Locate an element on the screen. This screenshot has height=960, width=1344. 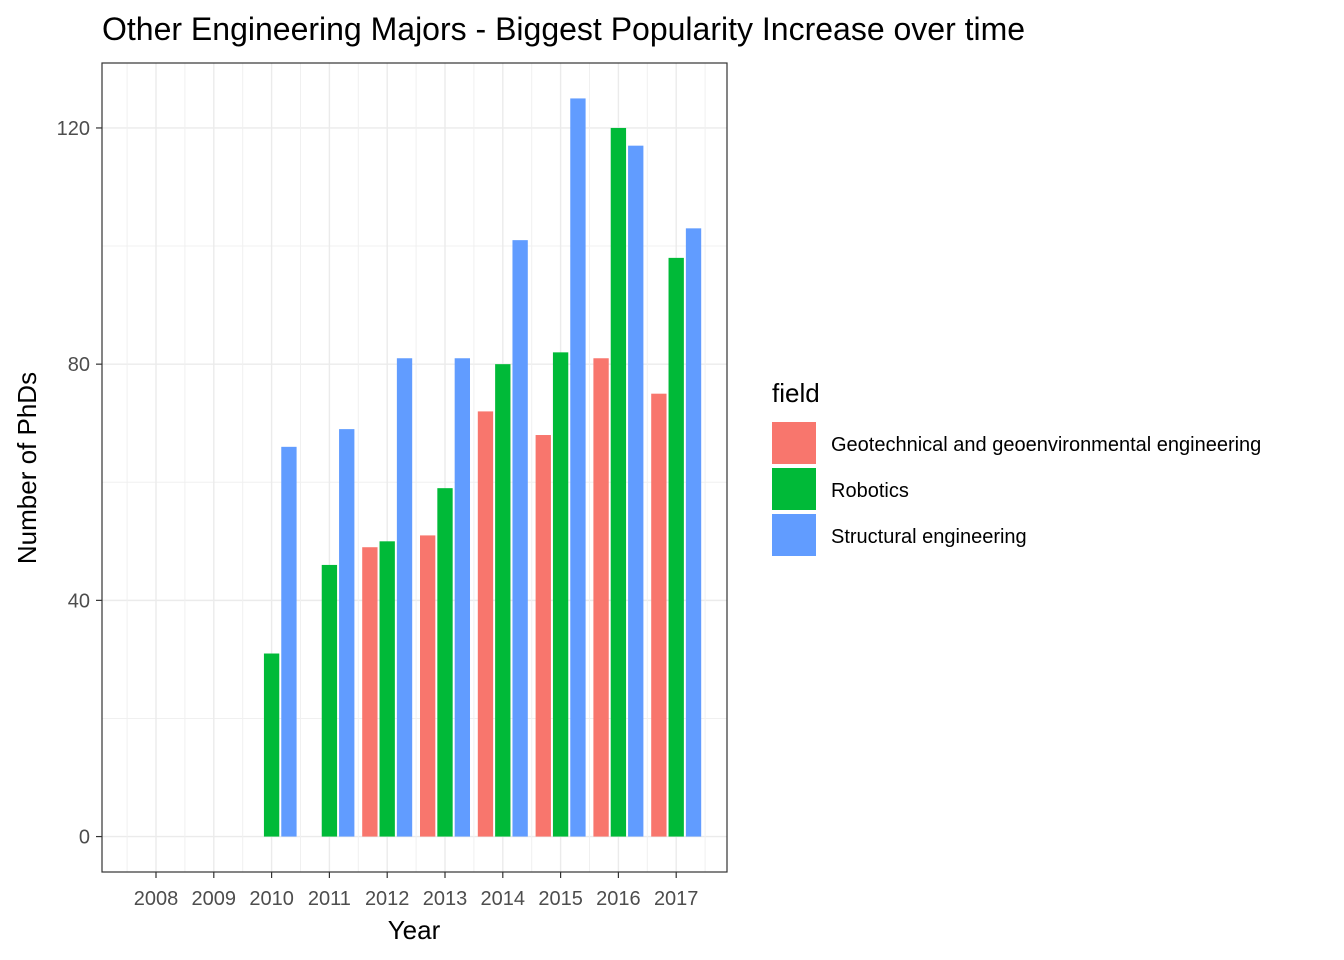
y-tick-label: 80 is located at coordinates (79, 365).